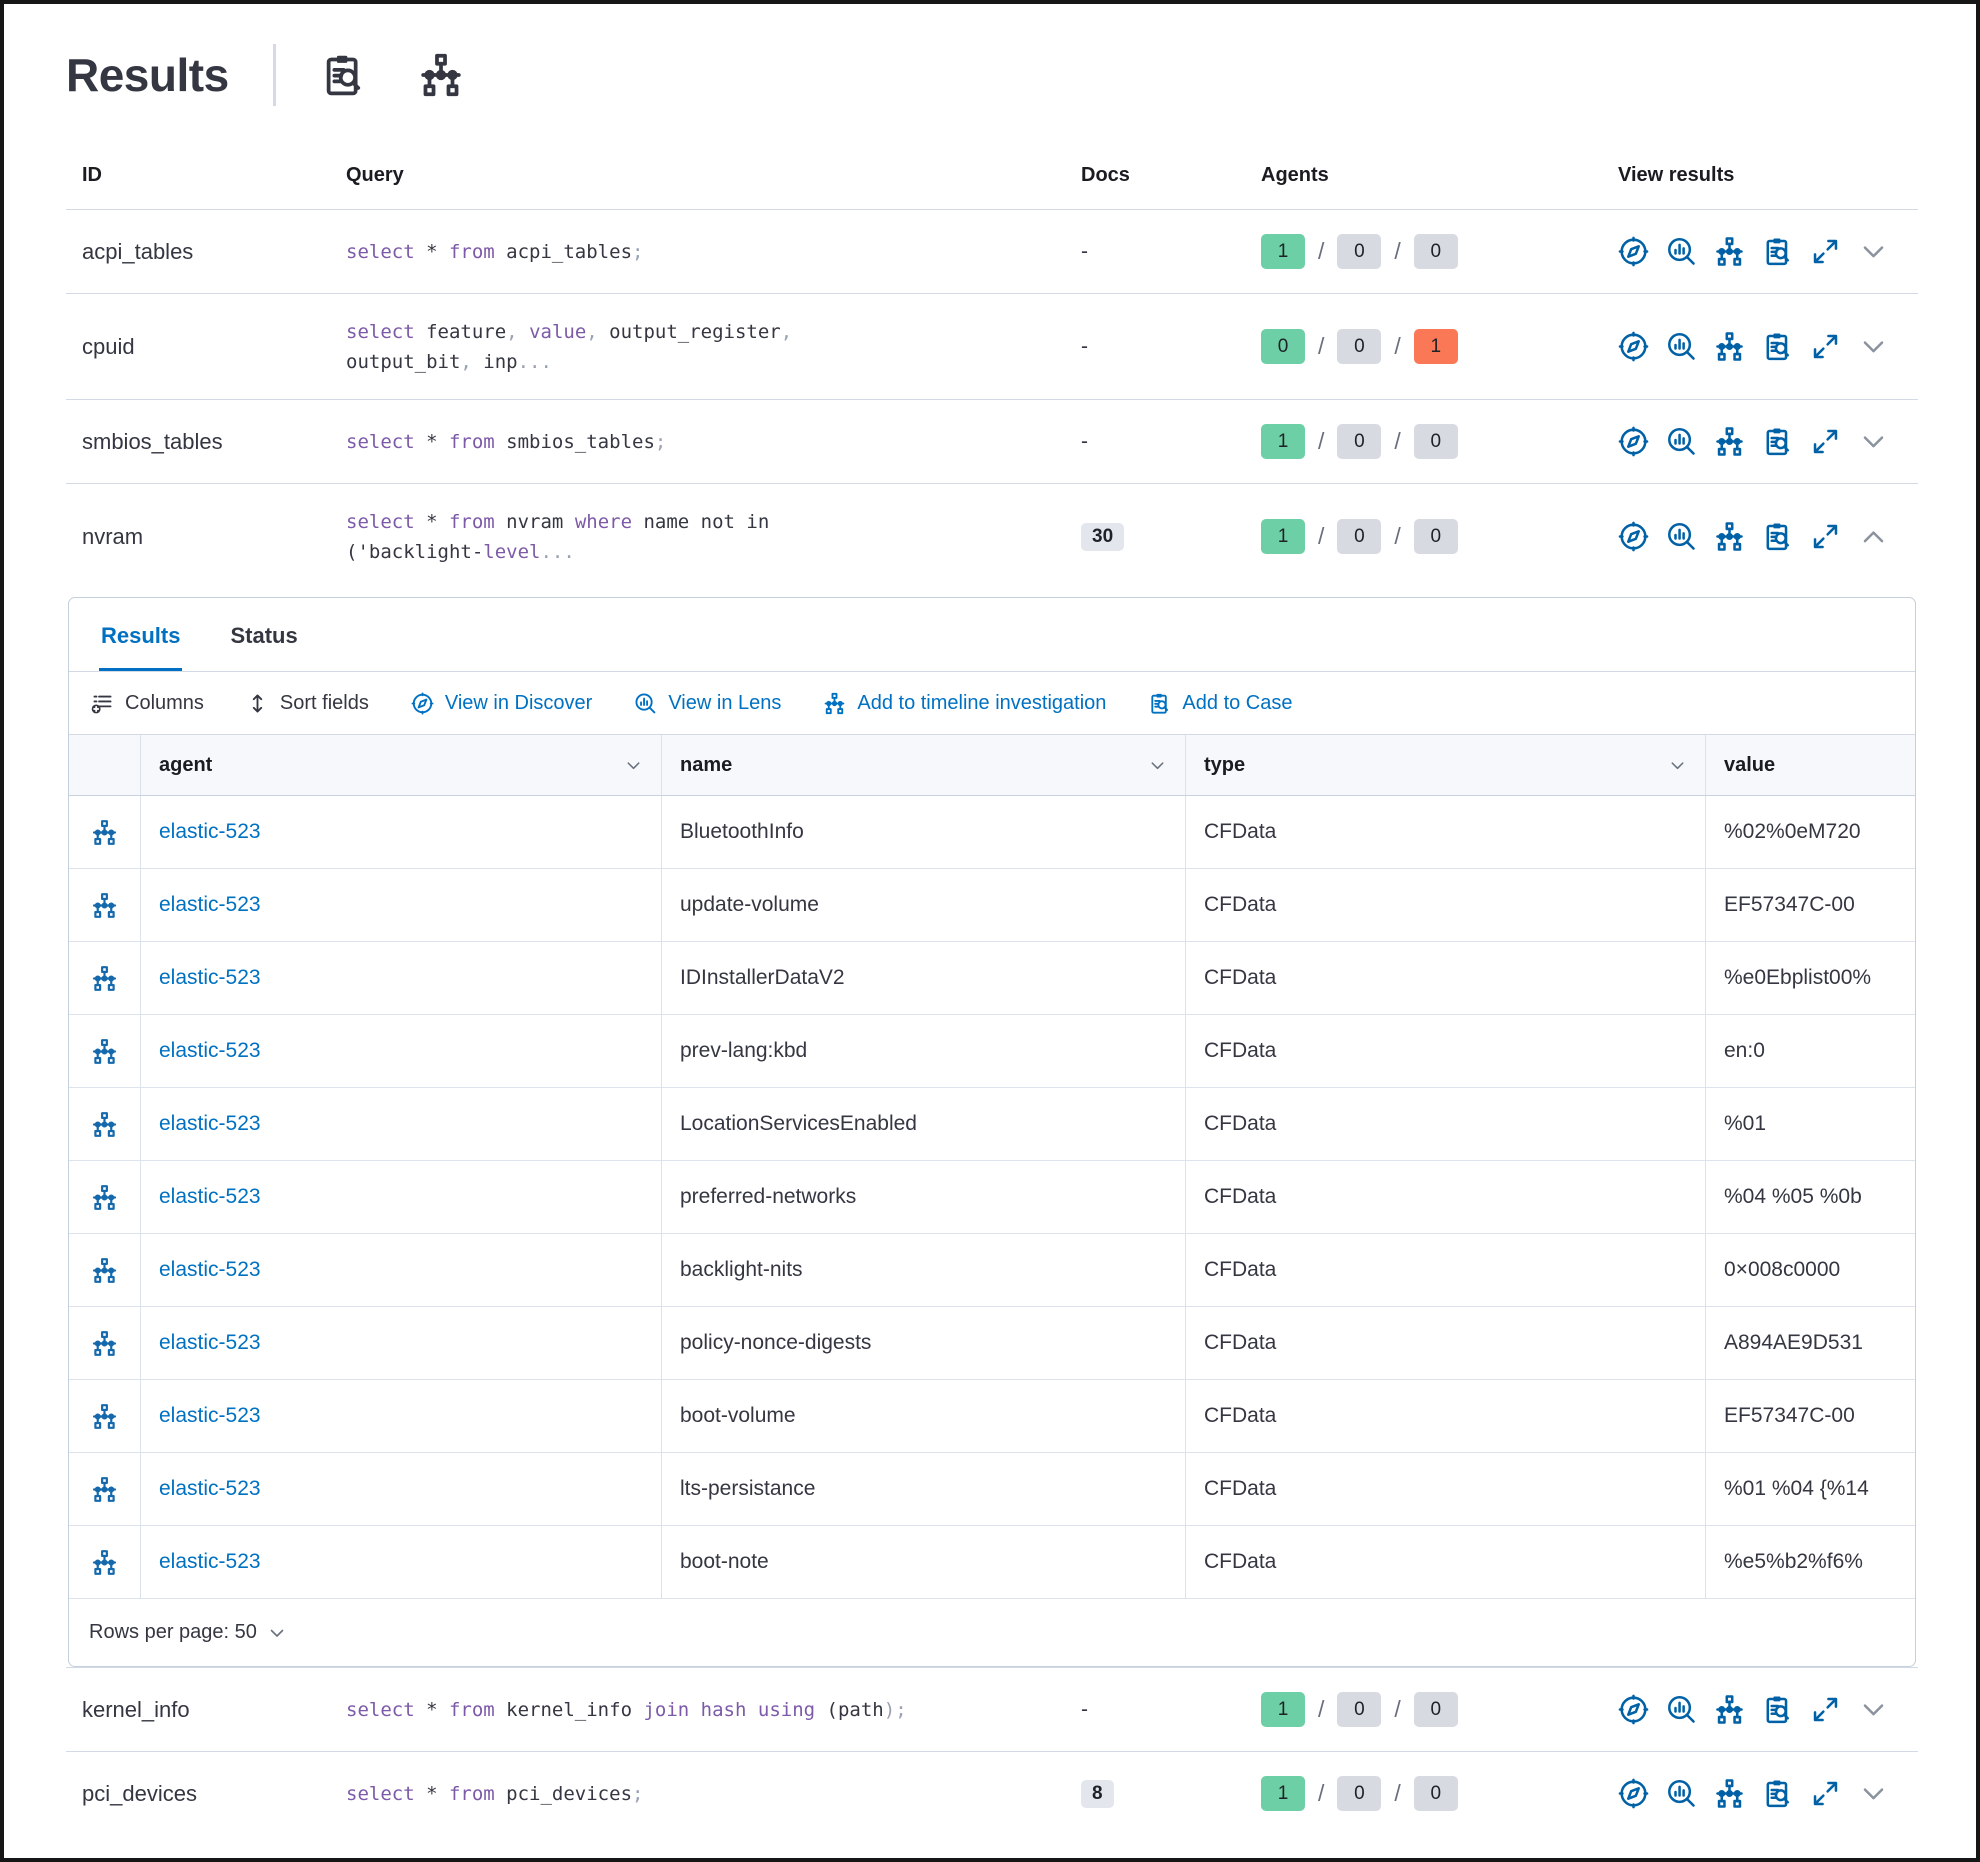  I want to click on name-cell: boot-volume, so click(924, 1416).